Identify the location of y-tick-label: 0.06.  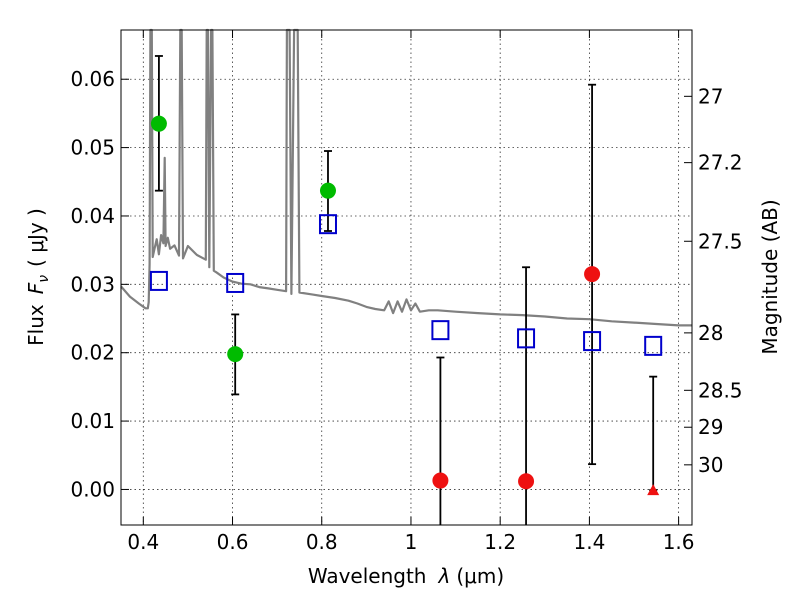
(92, 79).